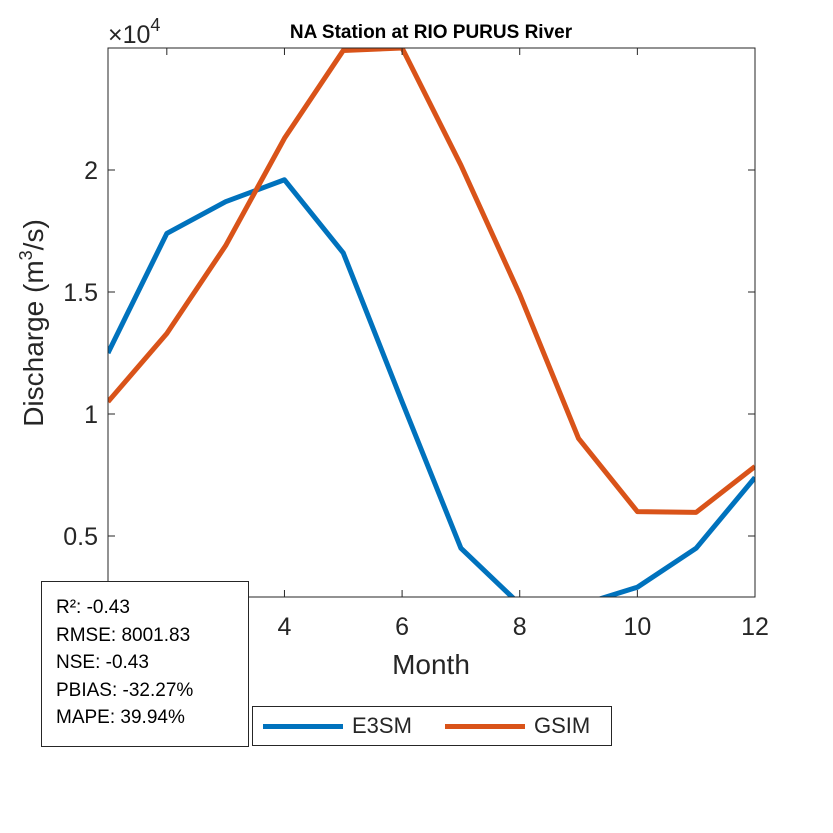 The image size is (833, 833). I want to click on y-axis-label: Discharge (m3/s), so click(32, 323).